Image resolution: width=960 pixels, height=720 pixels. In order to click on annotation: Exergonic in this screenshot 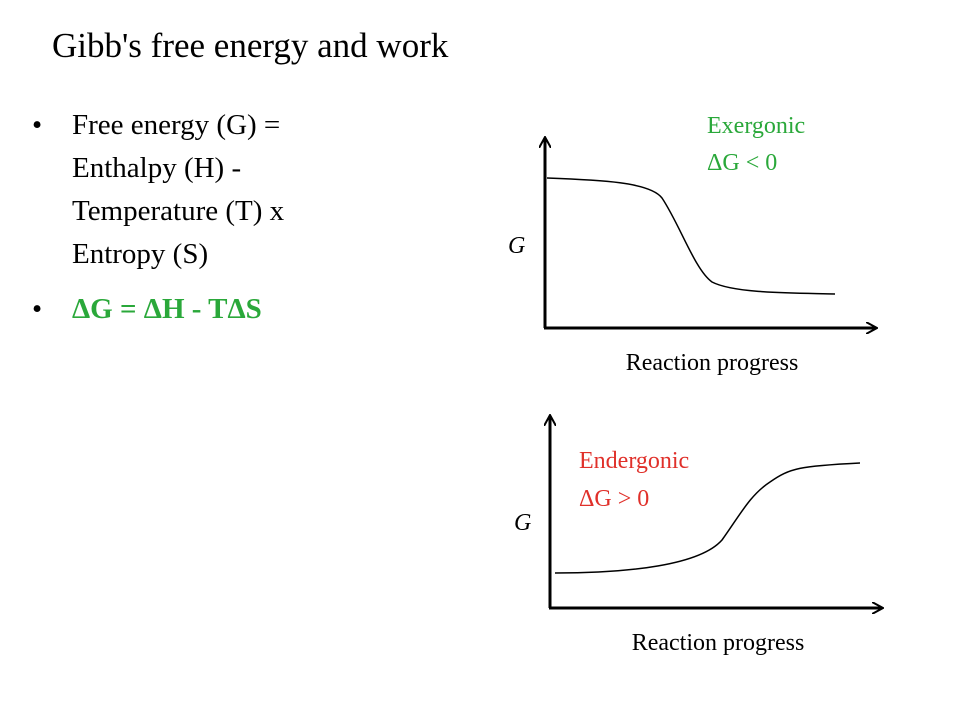, I will do `click(756, 126)`.